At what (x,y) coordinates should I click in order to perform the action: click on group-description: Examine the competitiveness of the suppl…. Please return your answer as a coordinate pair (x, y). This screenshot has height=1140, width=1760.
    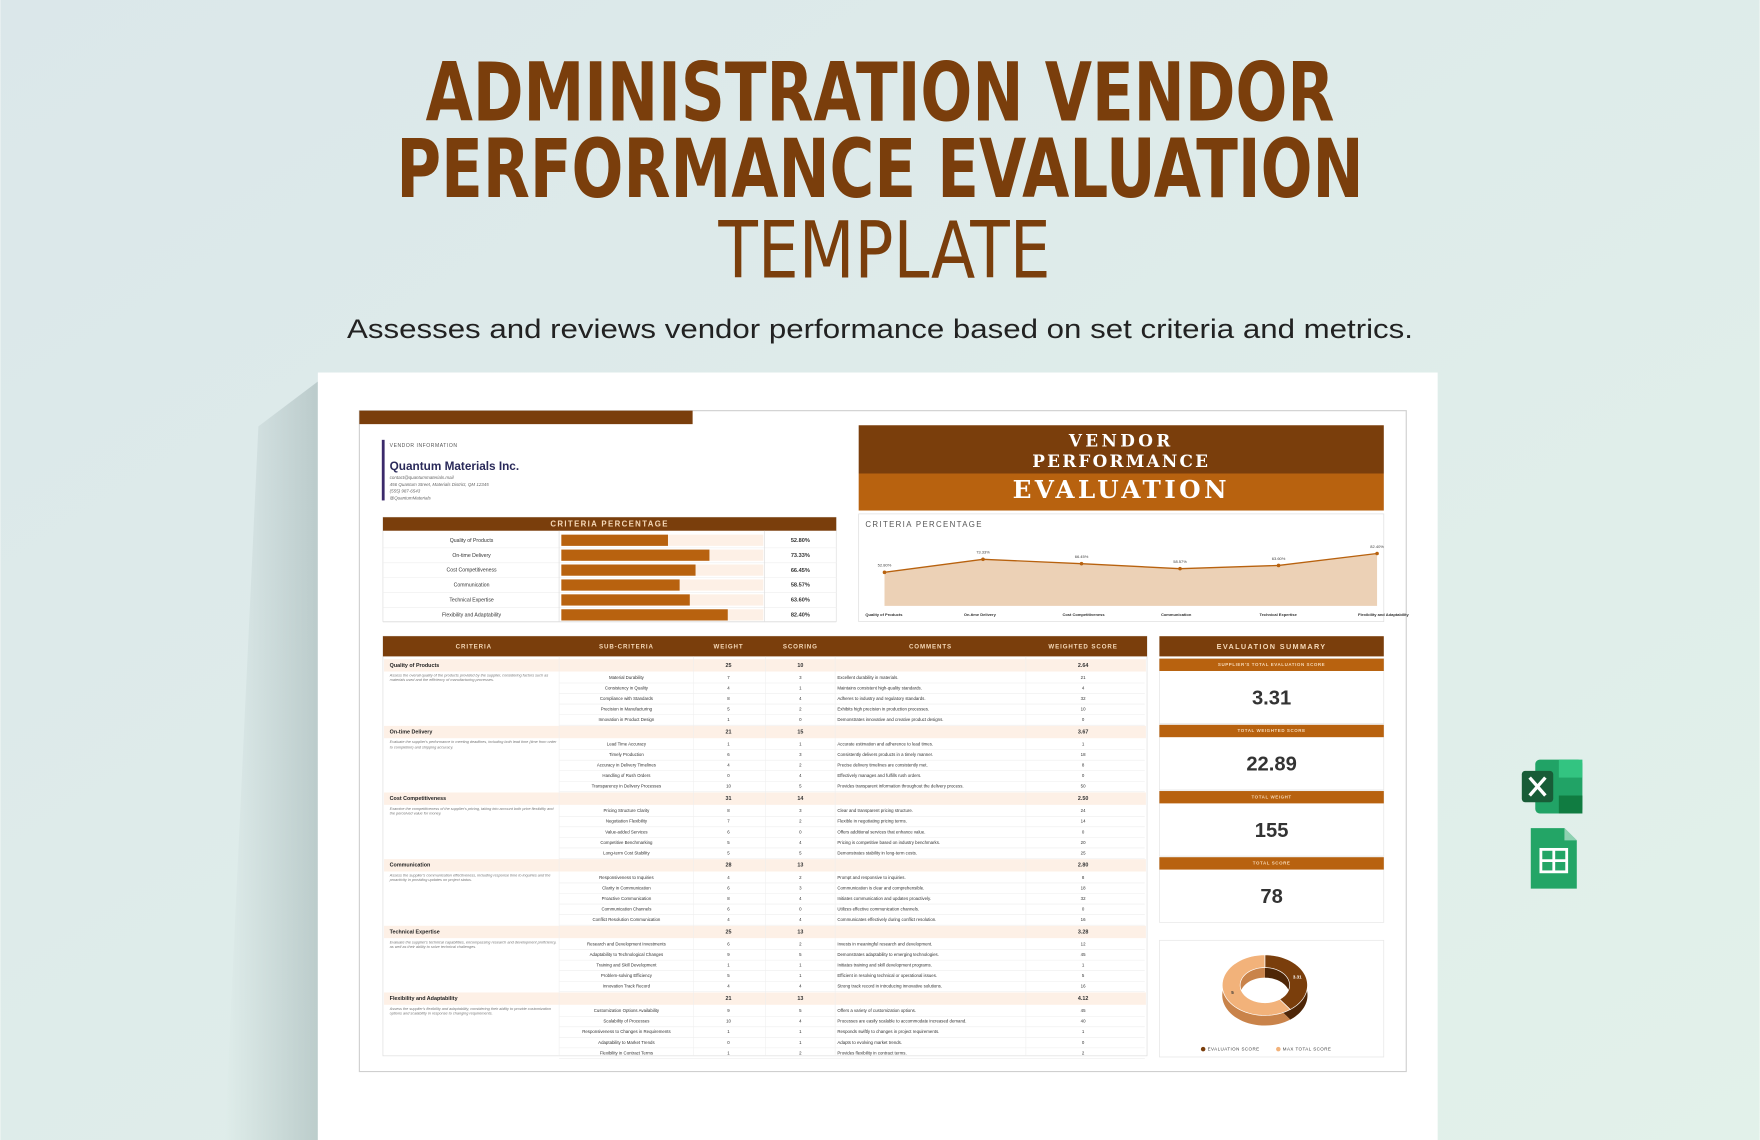
    Looking at the image, I should click on (471, 811).